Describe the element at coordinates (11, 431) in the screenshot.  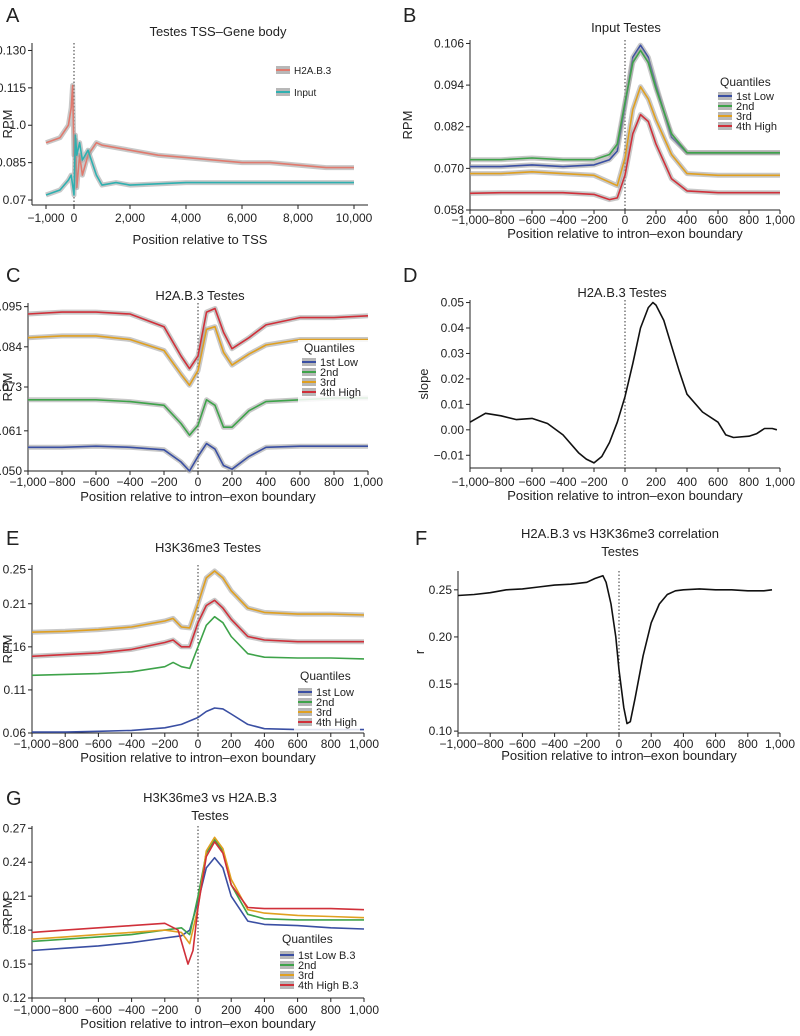
I see `y-tick-label: 0.061` at that location.